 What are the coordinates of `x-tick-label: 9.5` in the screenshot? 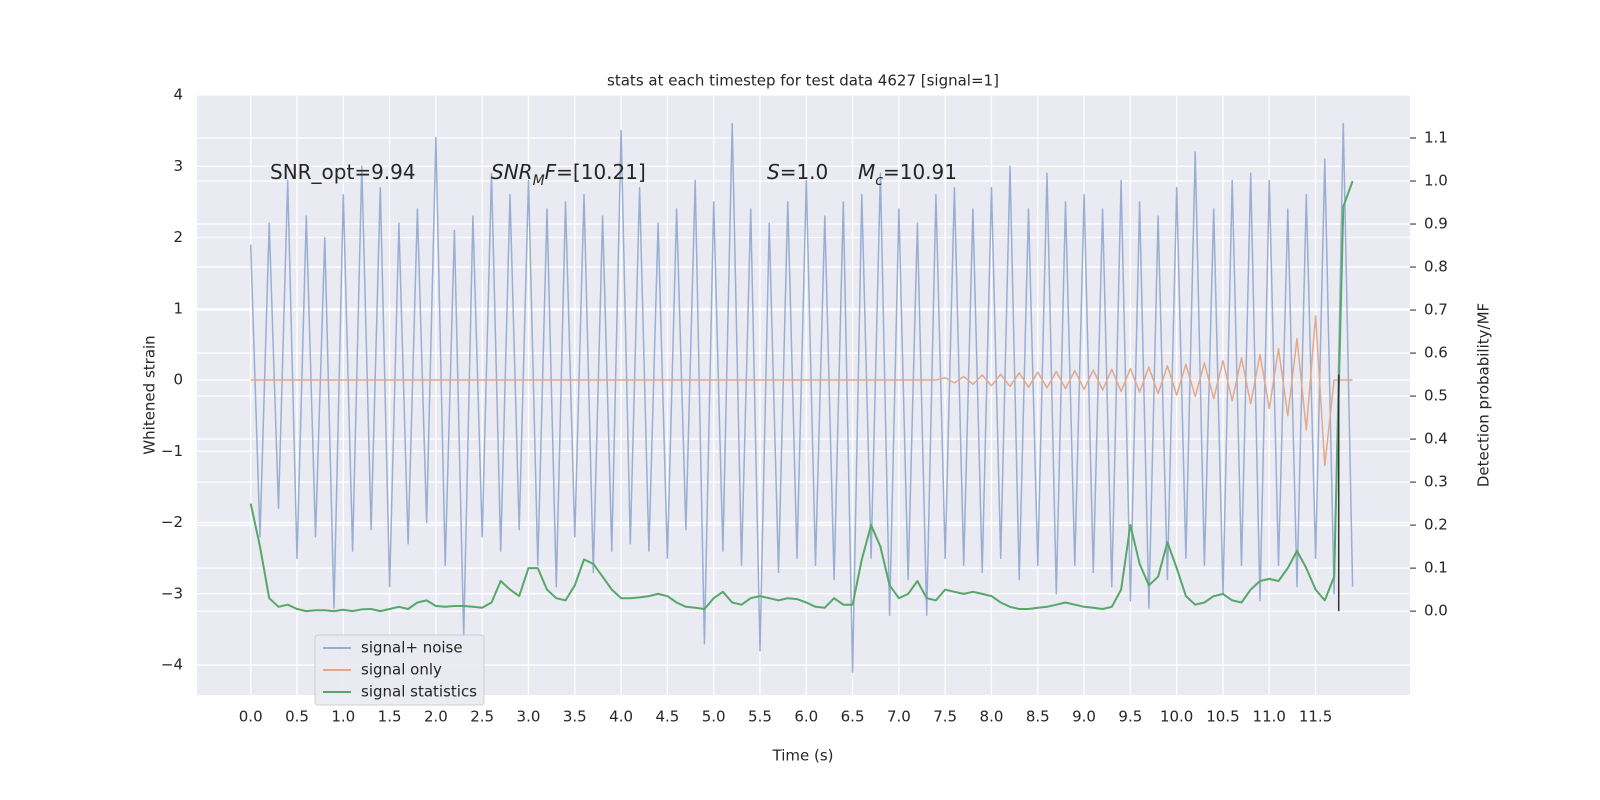 It's located at (1130, 717).